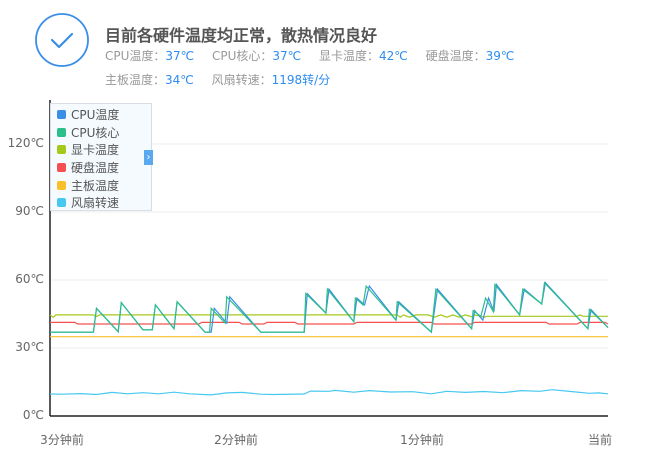  I want to click on gpu-temp-label: 显卡温度：, so click(348, 56).